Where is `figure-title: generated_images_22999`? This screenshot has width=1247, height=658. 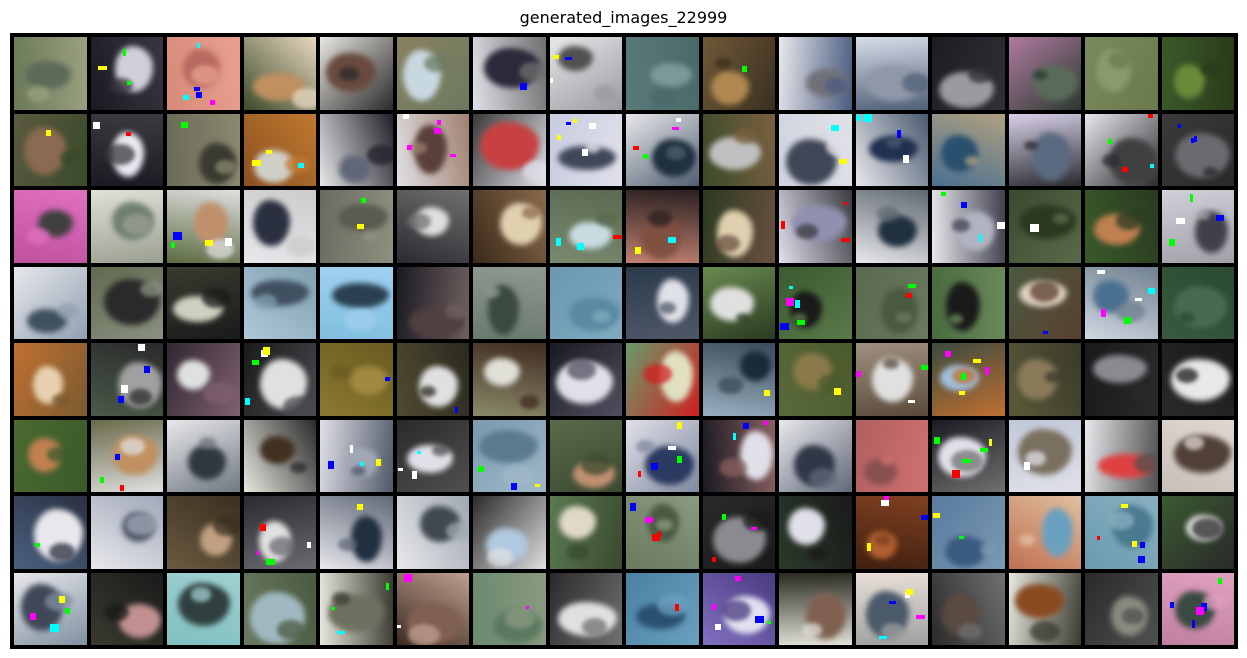 figure-title: generated_images_22999 is located at coordinates (623, 17).